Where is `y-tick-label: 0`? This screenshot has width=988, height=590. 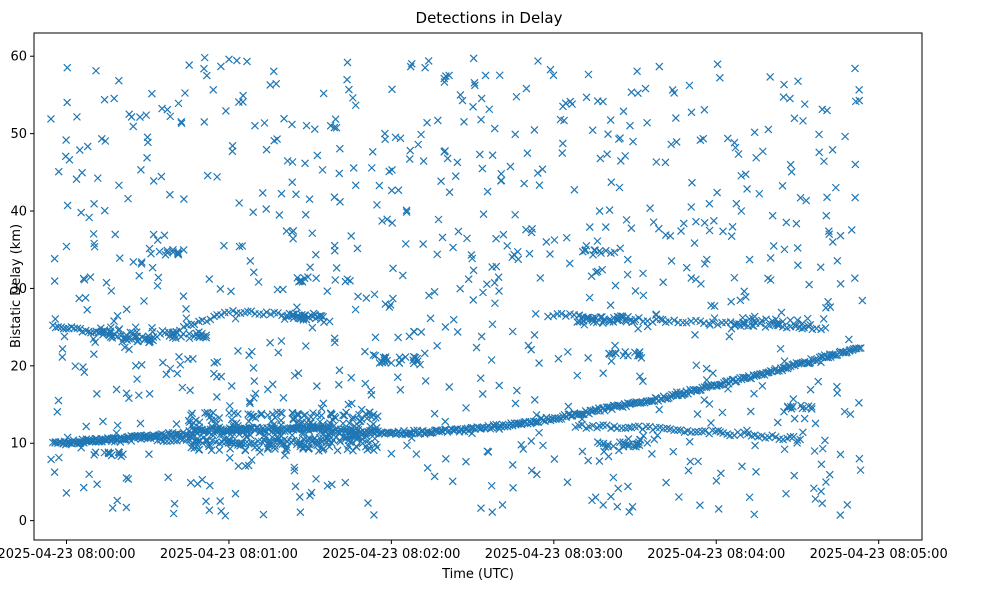
y-tick-label: 0 is located at coordinates (23, 521).